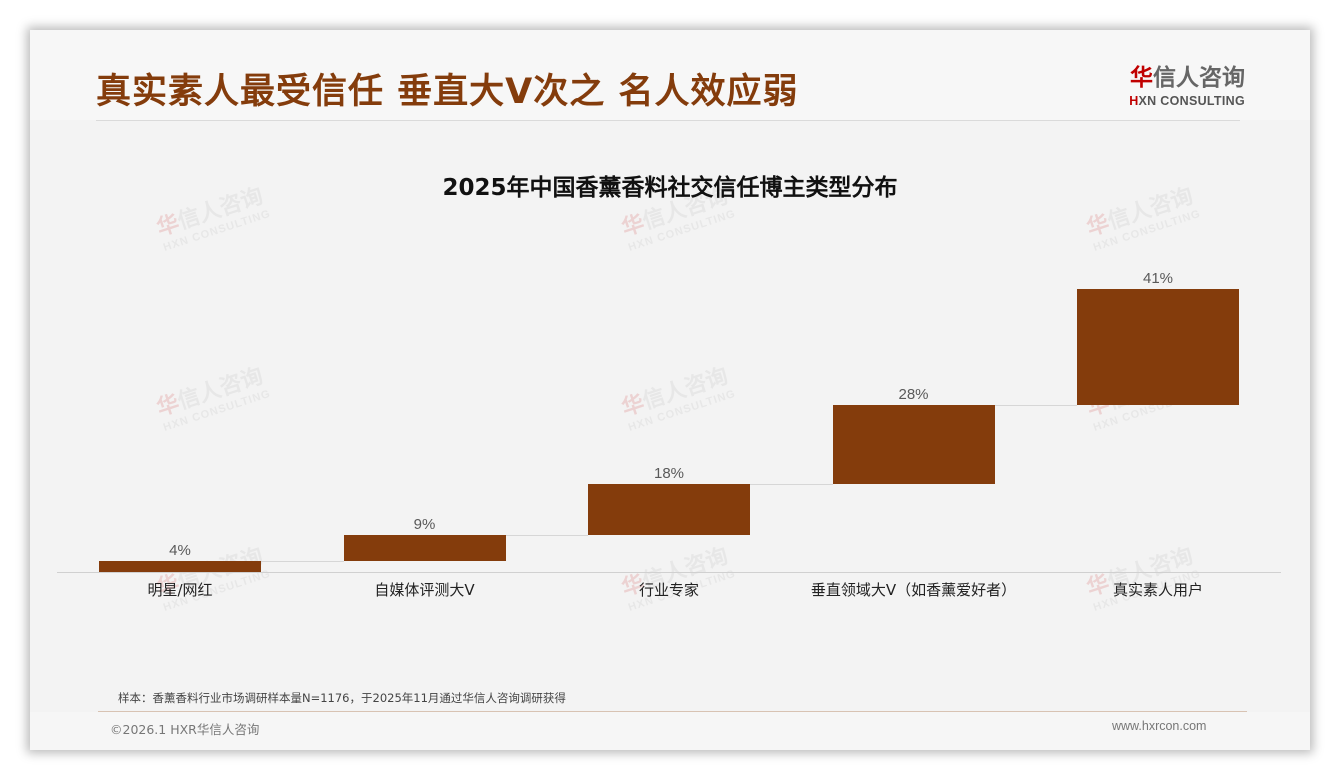 This screenshot has width=1340, height=780. Describe the element at coordinates (913, 395) in the screenshot. I see `bar-value-label: 28%` at that location.